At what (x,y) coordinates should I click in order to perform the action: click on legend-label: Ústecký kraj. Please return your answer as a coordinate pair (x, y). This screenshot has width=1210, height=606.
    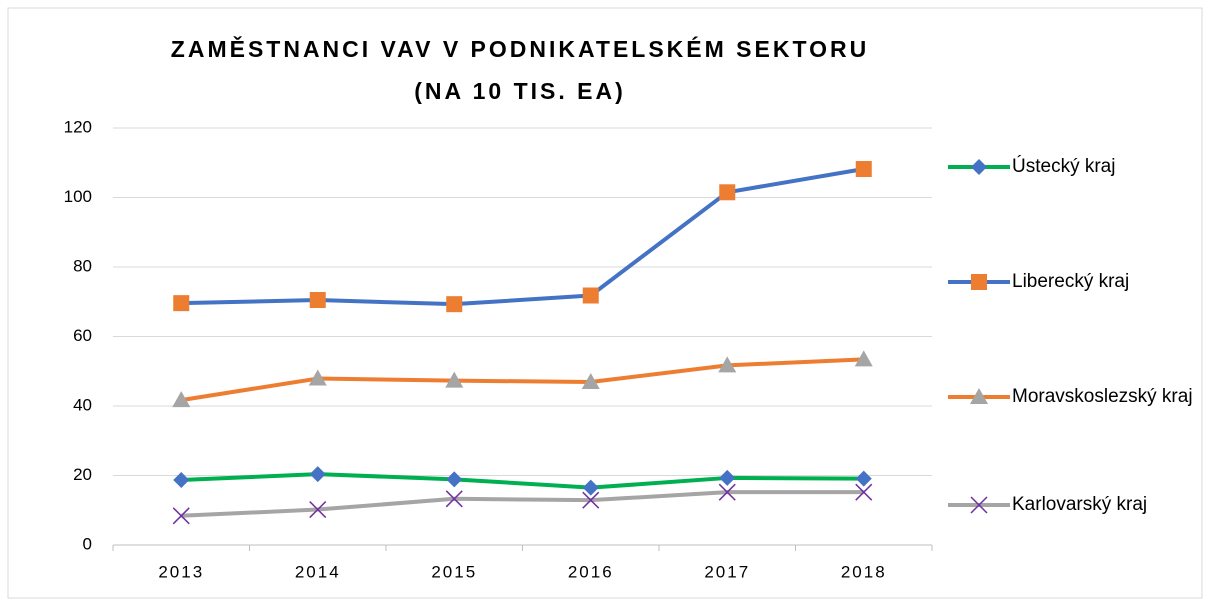
    Looking at the image, I should click on (1064, 166).